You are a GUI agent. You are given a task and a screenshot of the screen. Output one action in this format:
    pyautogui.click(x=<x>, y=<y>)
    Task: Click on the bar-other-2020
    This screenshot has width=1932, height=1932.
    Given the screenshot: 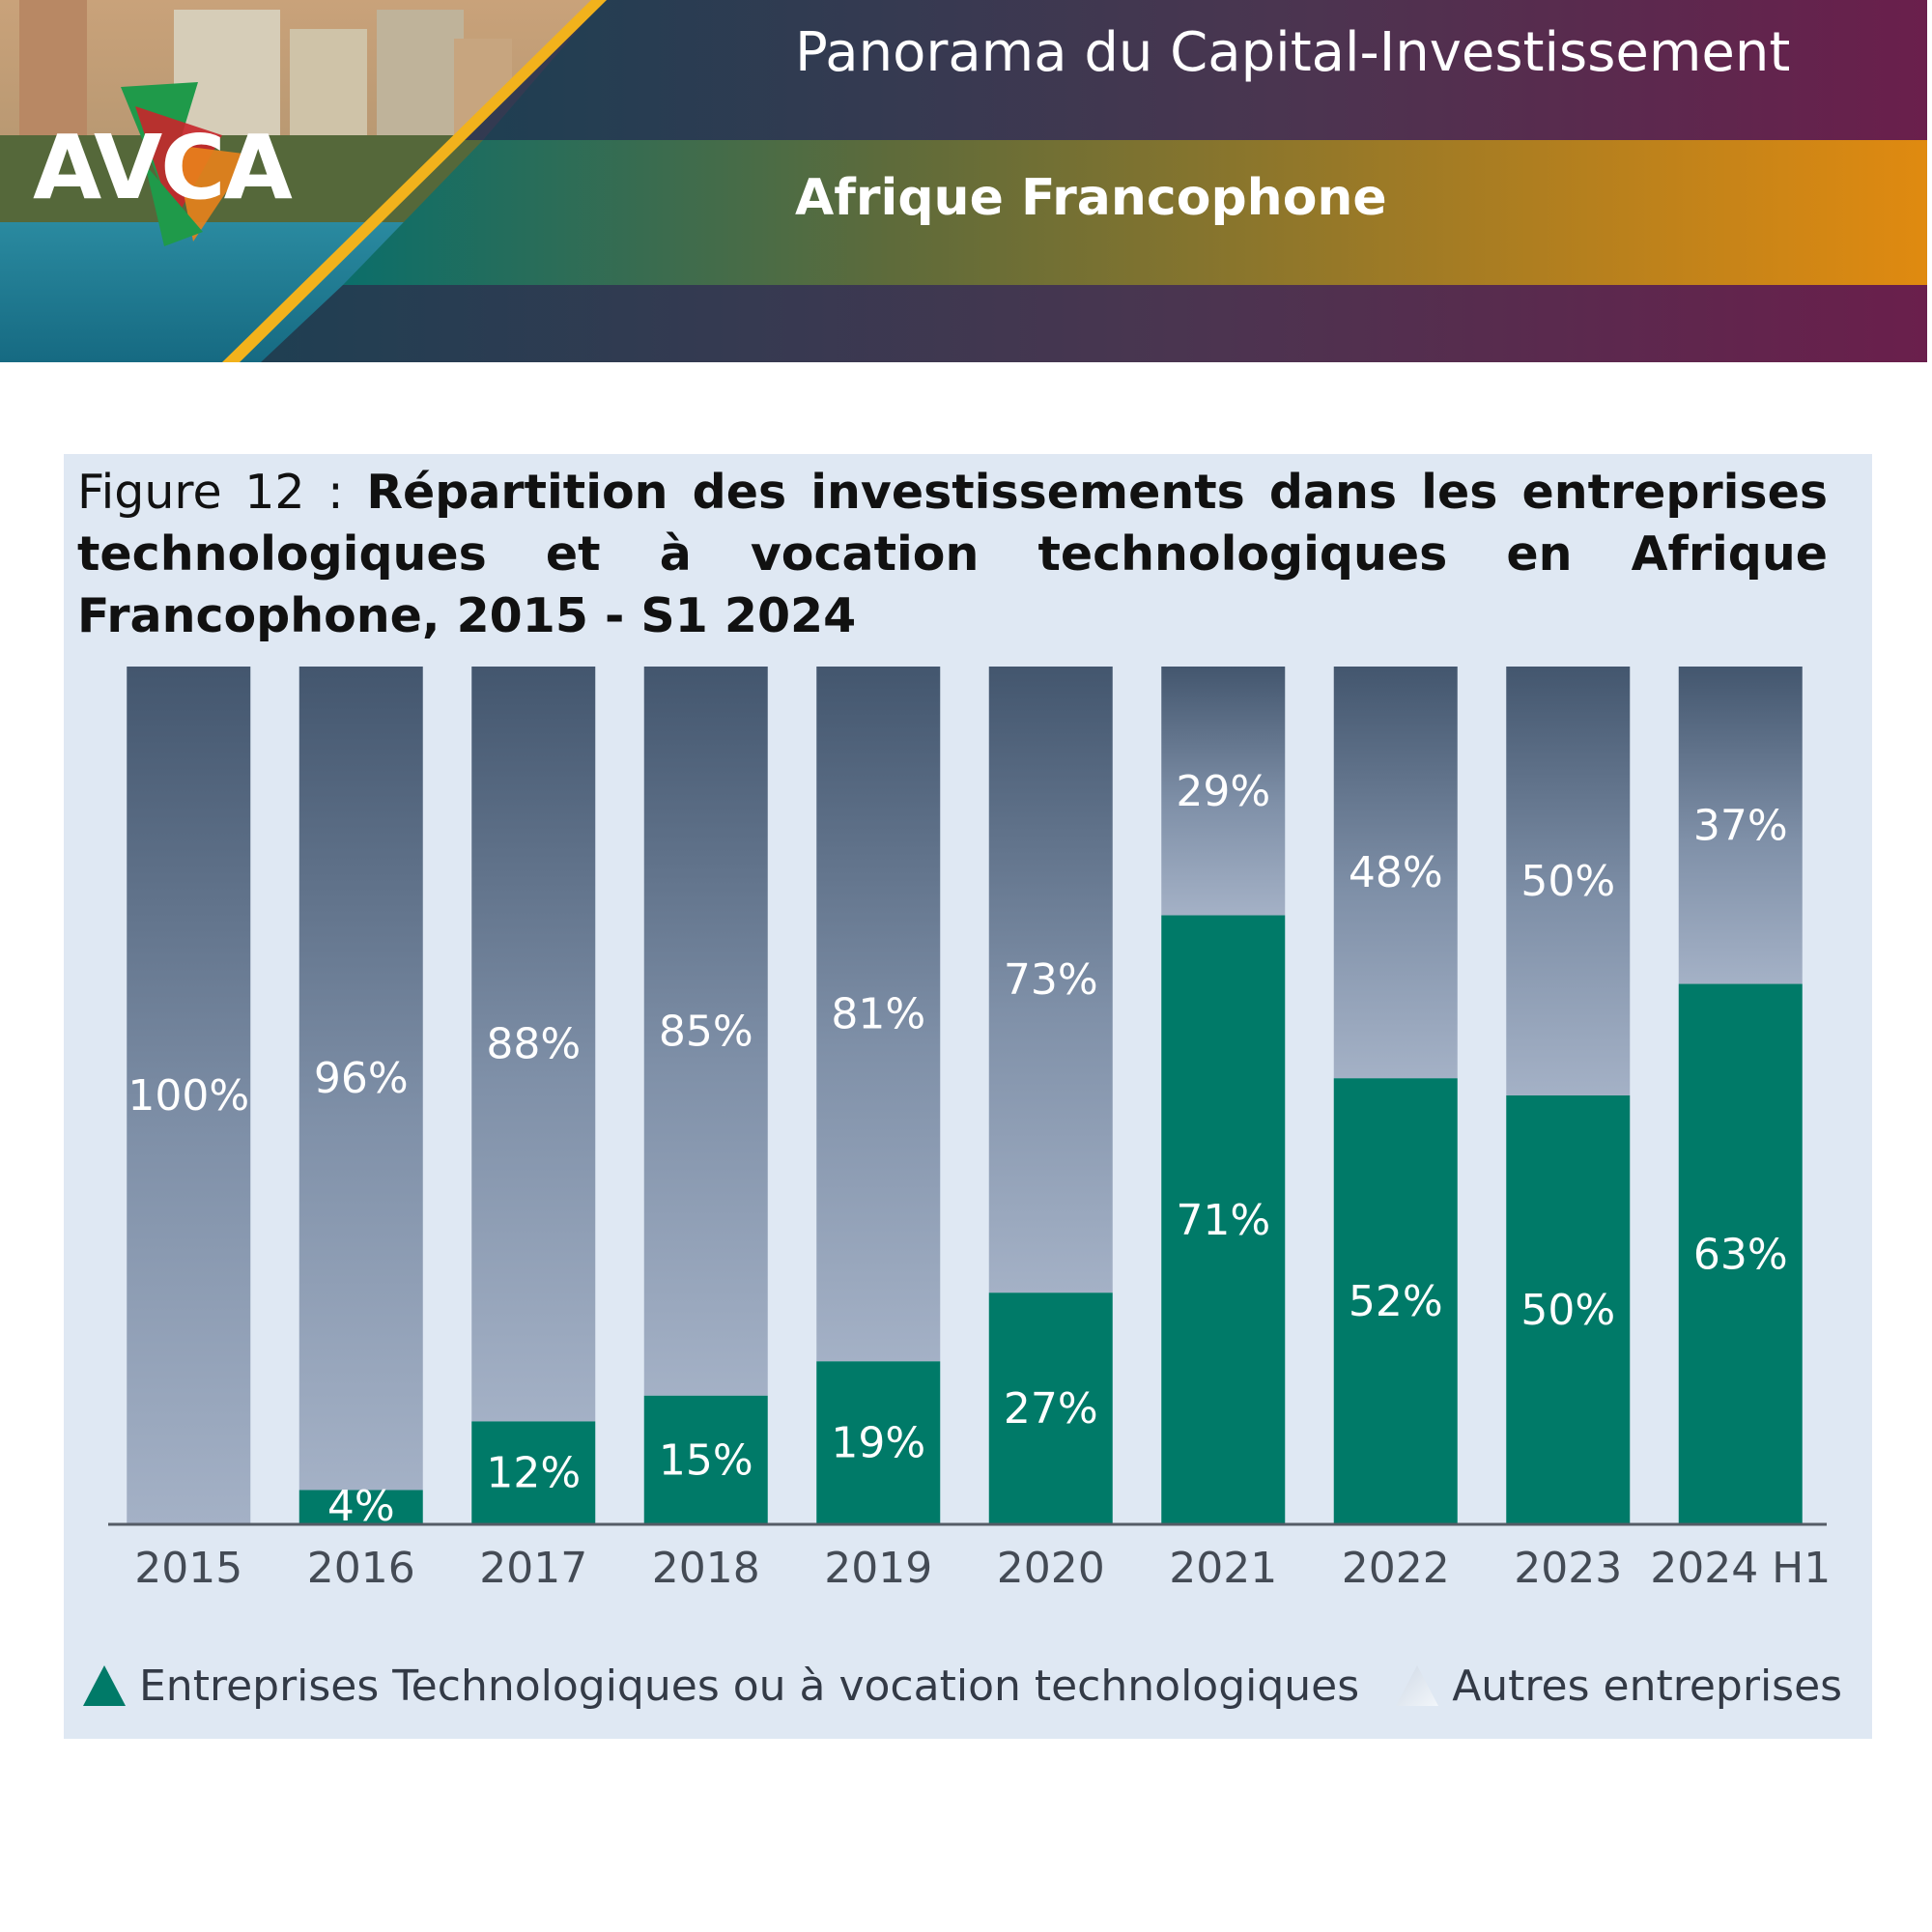 What is the action you would take?
    pyautogui.click(x=1050, y=980)
    